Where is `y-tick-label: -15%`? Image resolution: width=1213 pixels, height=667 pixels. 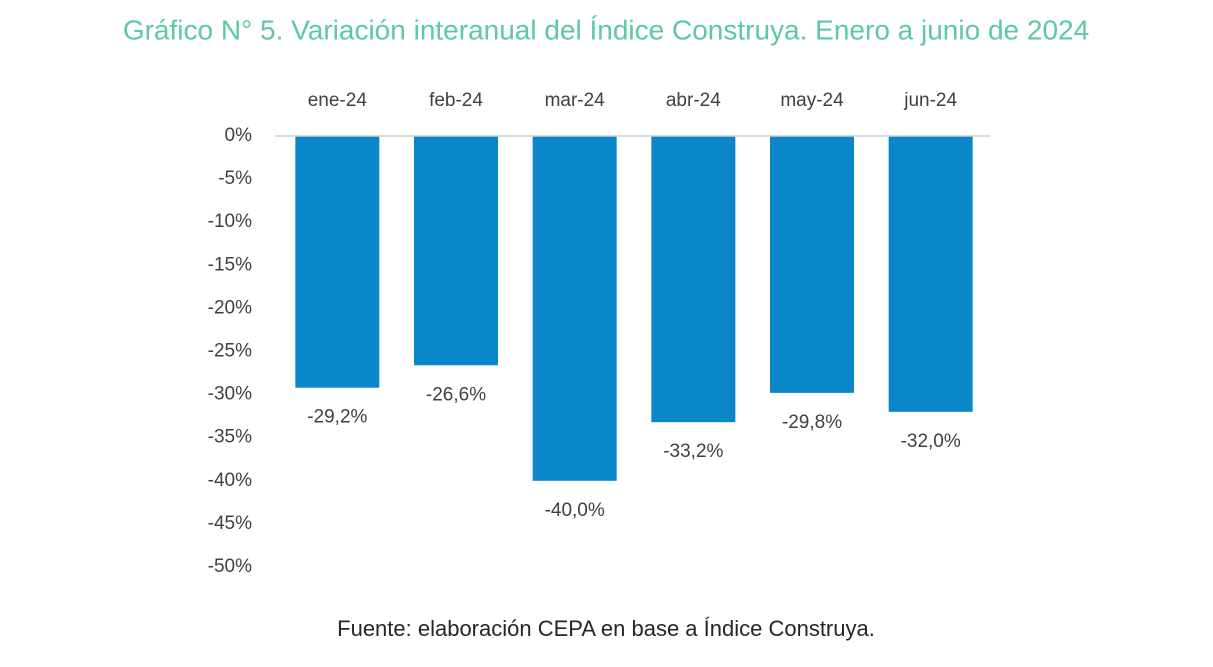 y-tick-label: -15% is located at coordinates (230, 264).